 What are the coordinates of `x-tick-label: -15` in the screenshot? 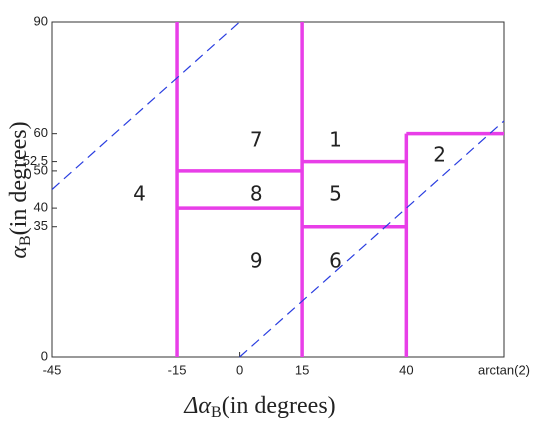 It's located at (177, 369).